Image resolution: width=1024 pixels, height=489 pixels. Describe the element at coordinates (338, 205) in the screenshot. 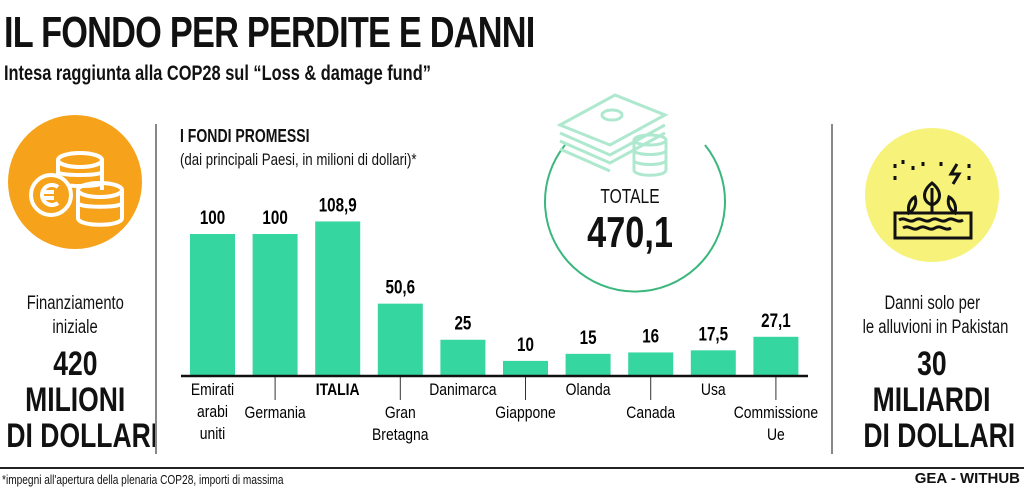

I see `bar-value-label: 108,9` at that location.